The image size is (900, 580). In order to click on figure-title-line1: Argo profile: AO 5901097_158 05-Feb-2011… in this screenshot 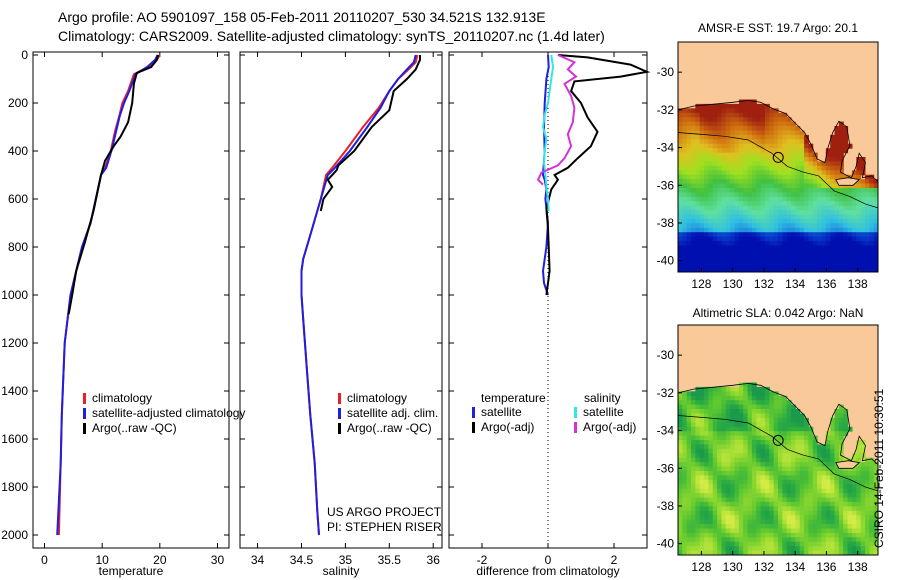, I will do `click(302, 17)`.